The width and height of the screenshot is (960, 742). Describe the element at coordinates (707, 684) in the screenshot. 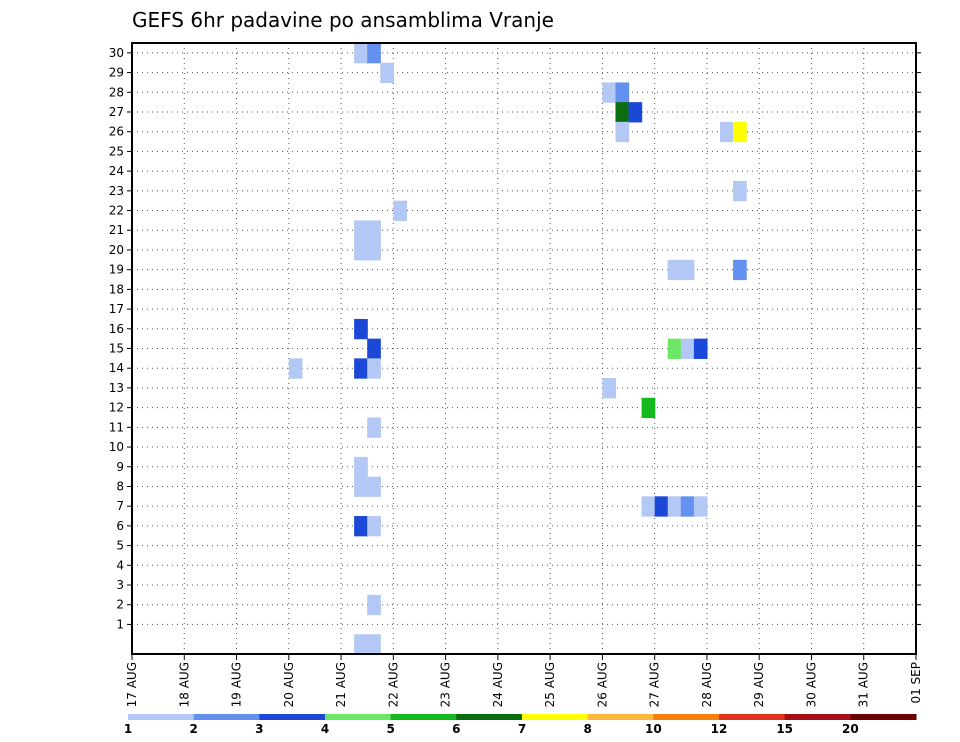

I see `x-tick-label: 28 AUG` at that location.